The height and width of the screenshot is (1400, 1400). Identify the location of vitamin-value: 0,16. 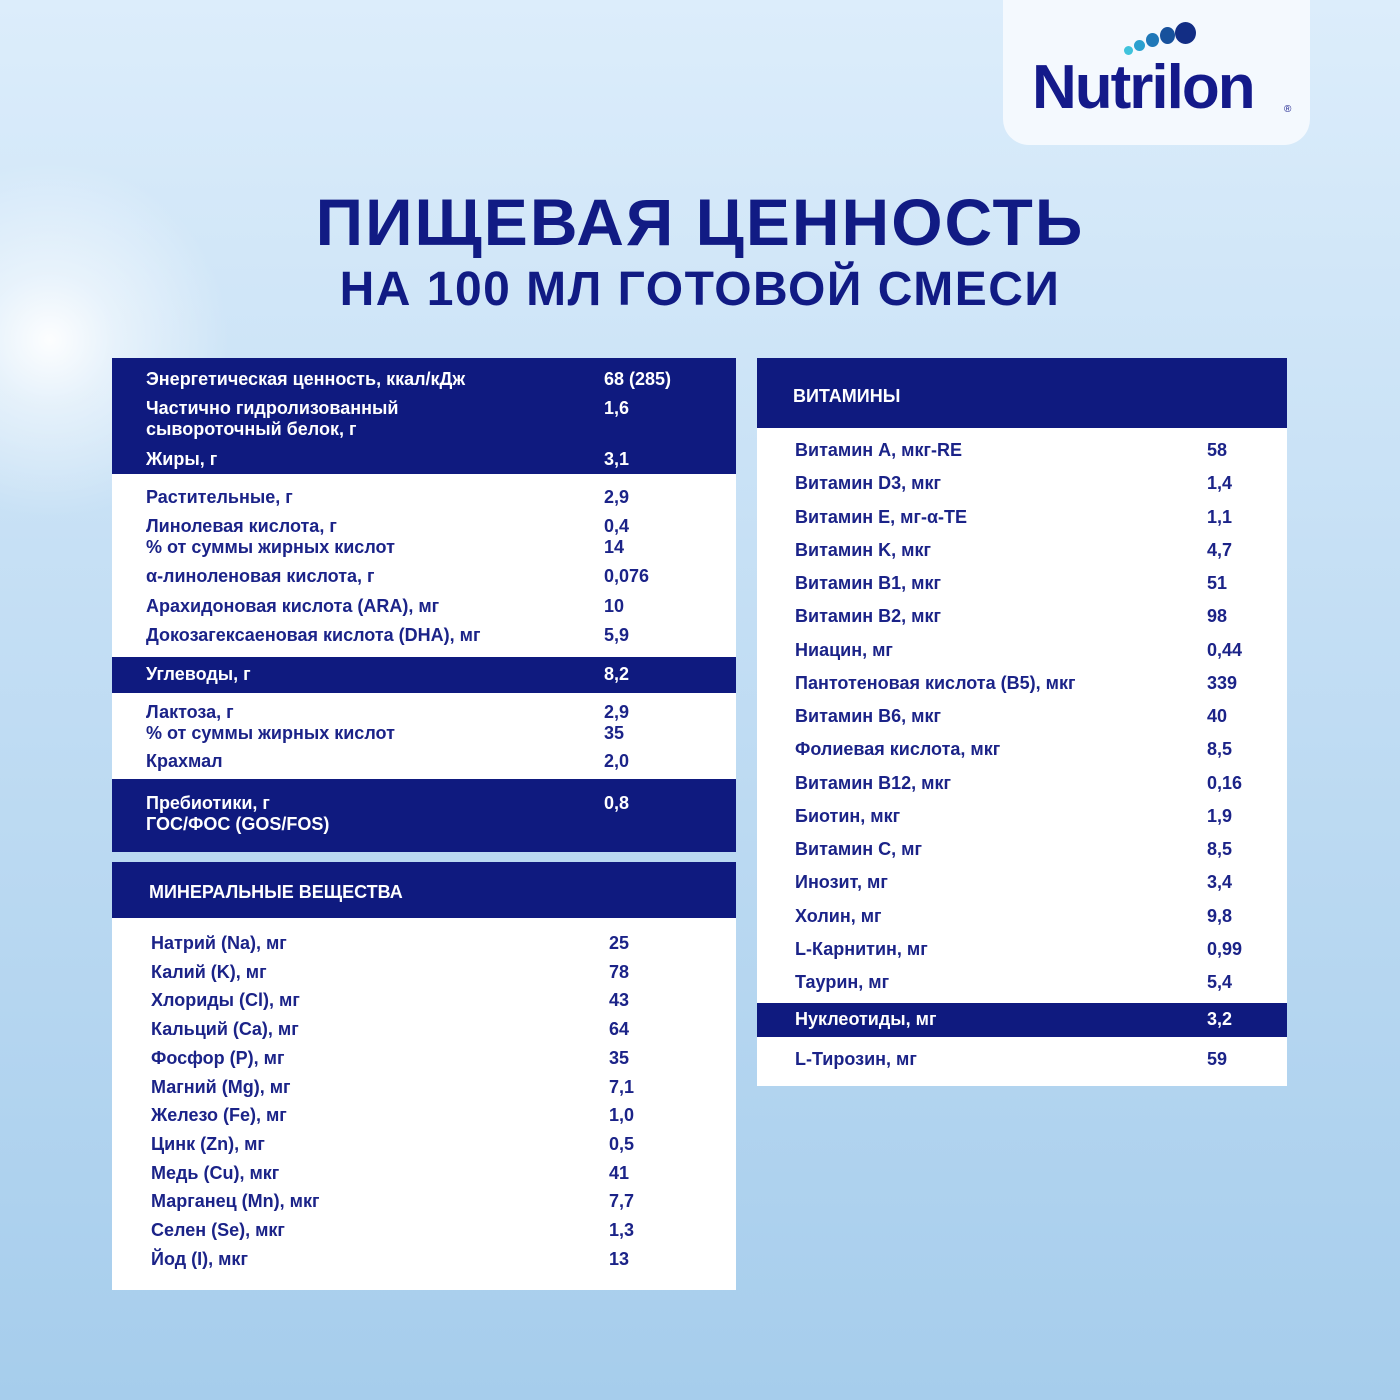
(1225, 782).